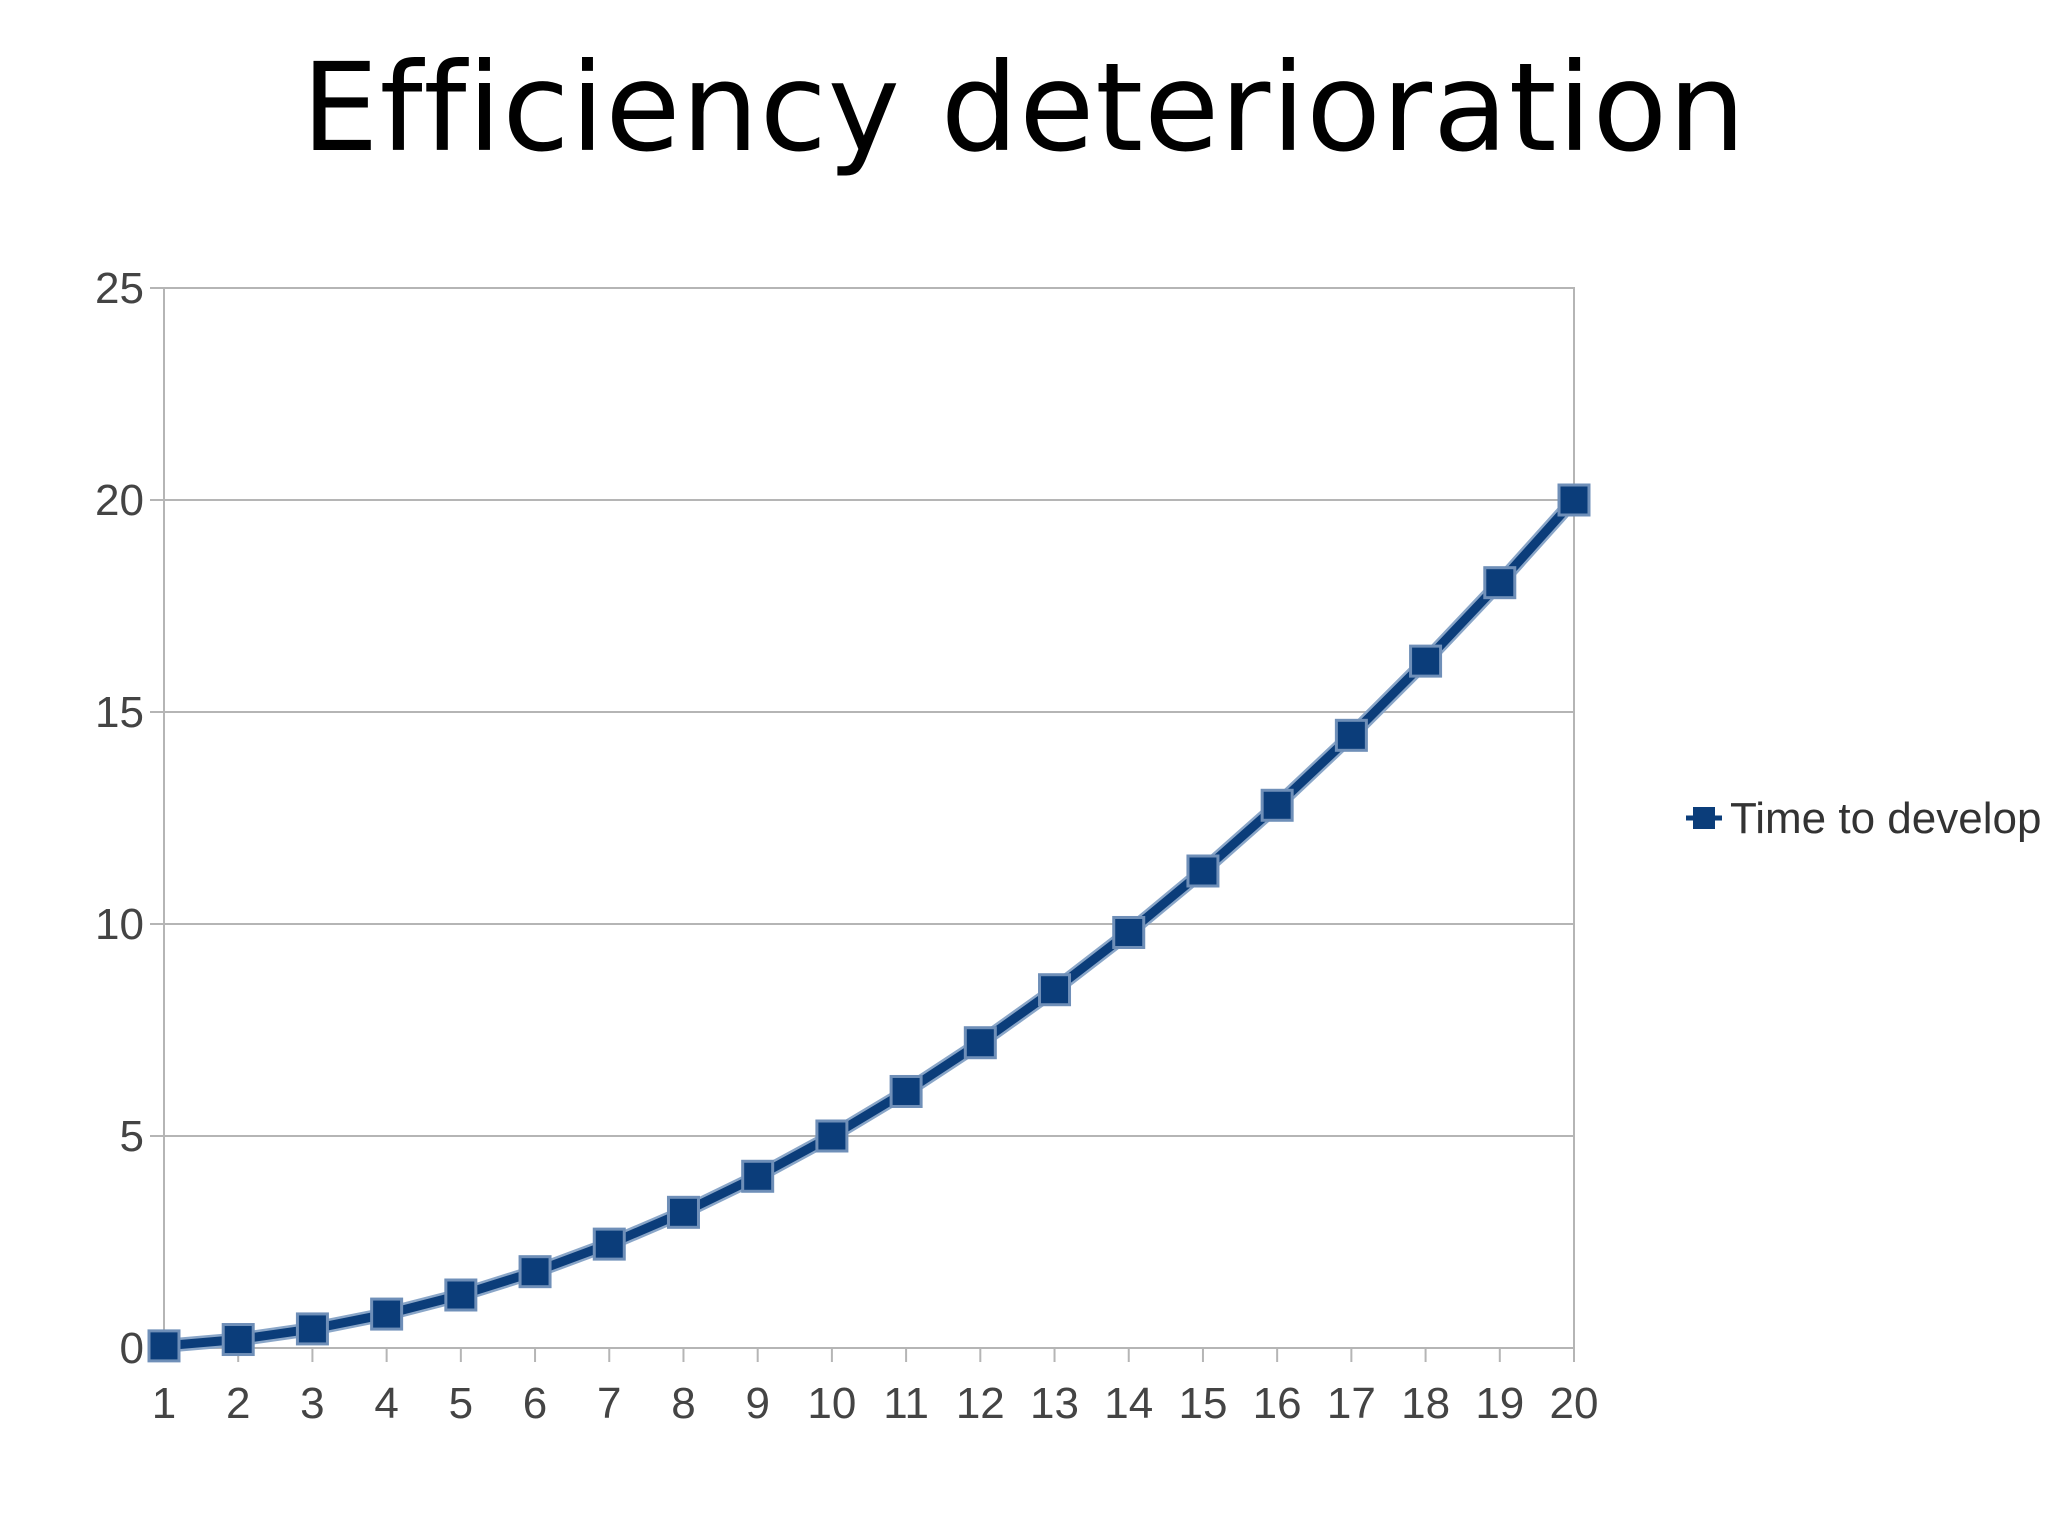  Describe the element at coordinates (535, 1403) in the screenshot. I see `x-tick-label: 6` at that location.